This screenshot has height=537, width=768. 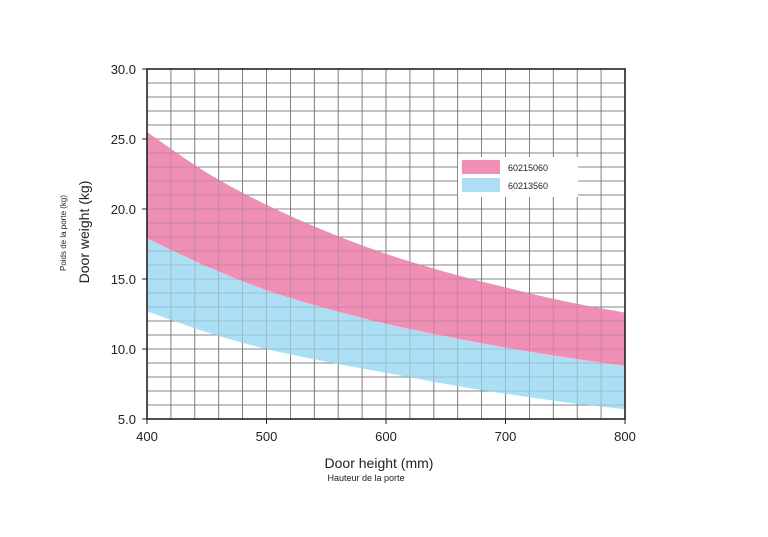 I want to click on x-tick-label: 800, so click(x=625, y=436).